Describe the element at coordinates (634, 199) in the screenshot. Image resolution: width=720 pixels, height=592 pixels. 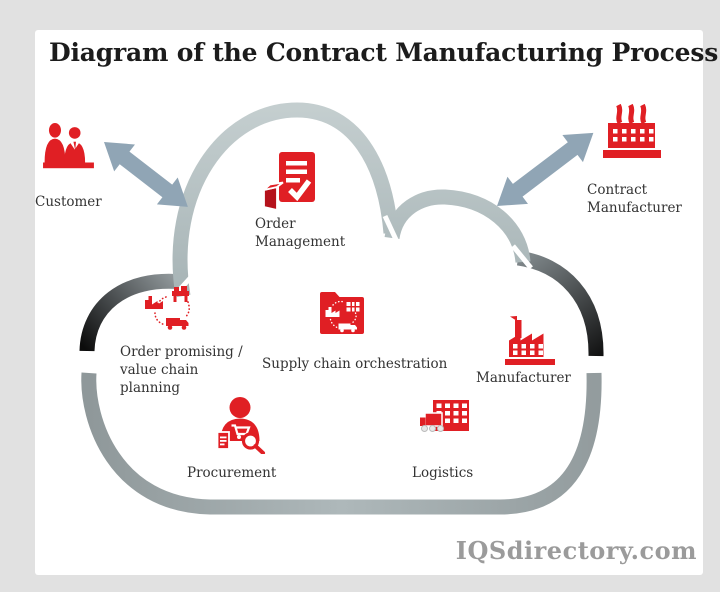
I see `contract-manufacturer-label: Contract Manufacturer` at that location.